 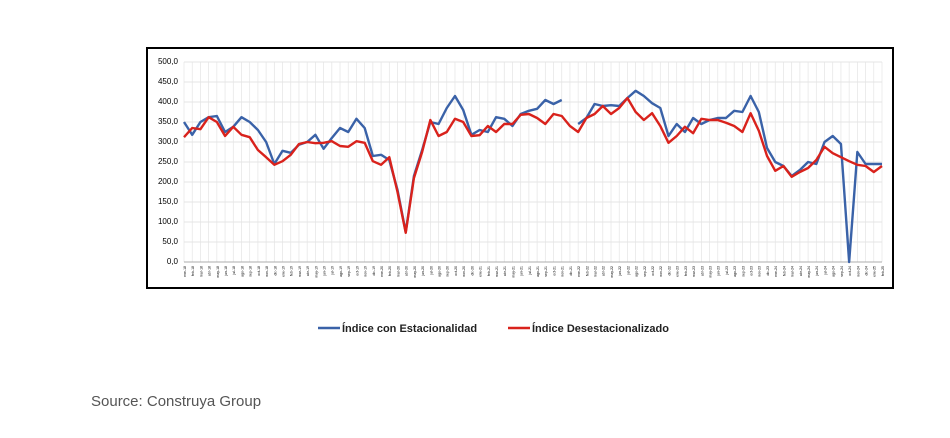 What do you see at coordinates (242, 271) in the screenshot?
I see `x-tick-label: ago-18` at bounding box center [242, 271].